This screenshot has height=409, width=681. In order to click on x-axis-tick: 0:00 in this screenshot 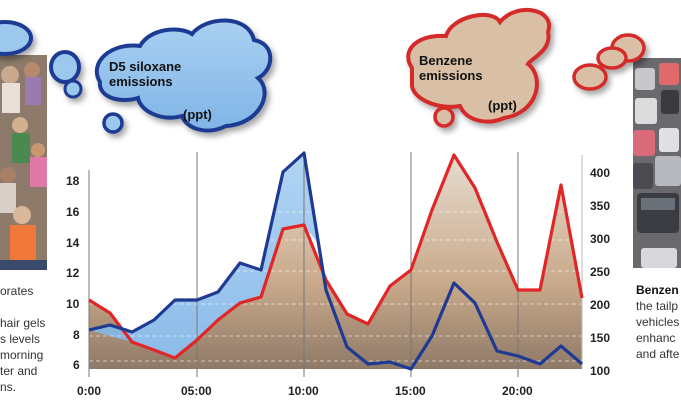, I will do `click(89, 391)`.